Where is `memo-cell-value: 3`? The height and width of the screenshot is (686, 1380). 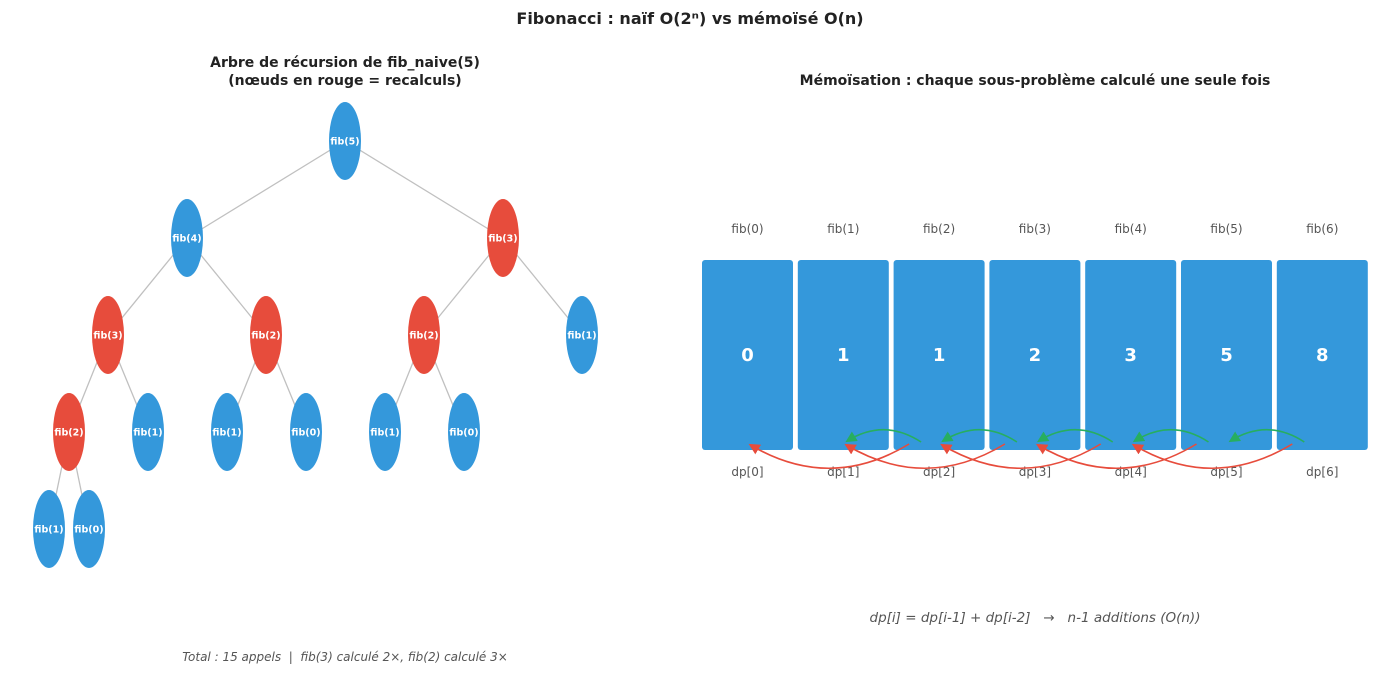
memo-cell-value: 3 is located at coordinates (1130, 355).